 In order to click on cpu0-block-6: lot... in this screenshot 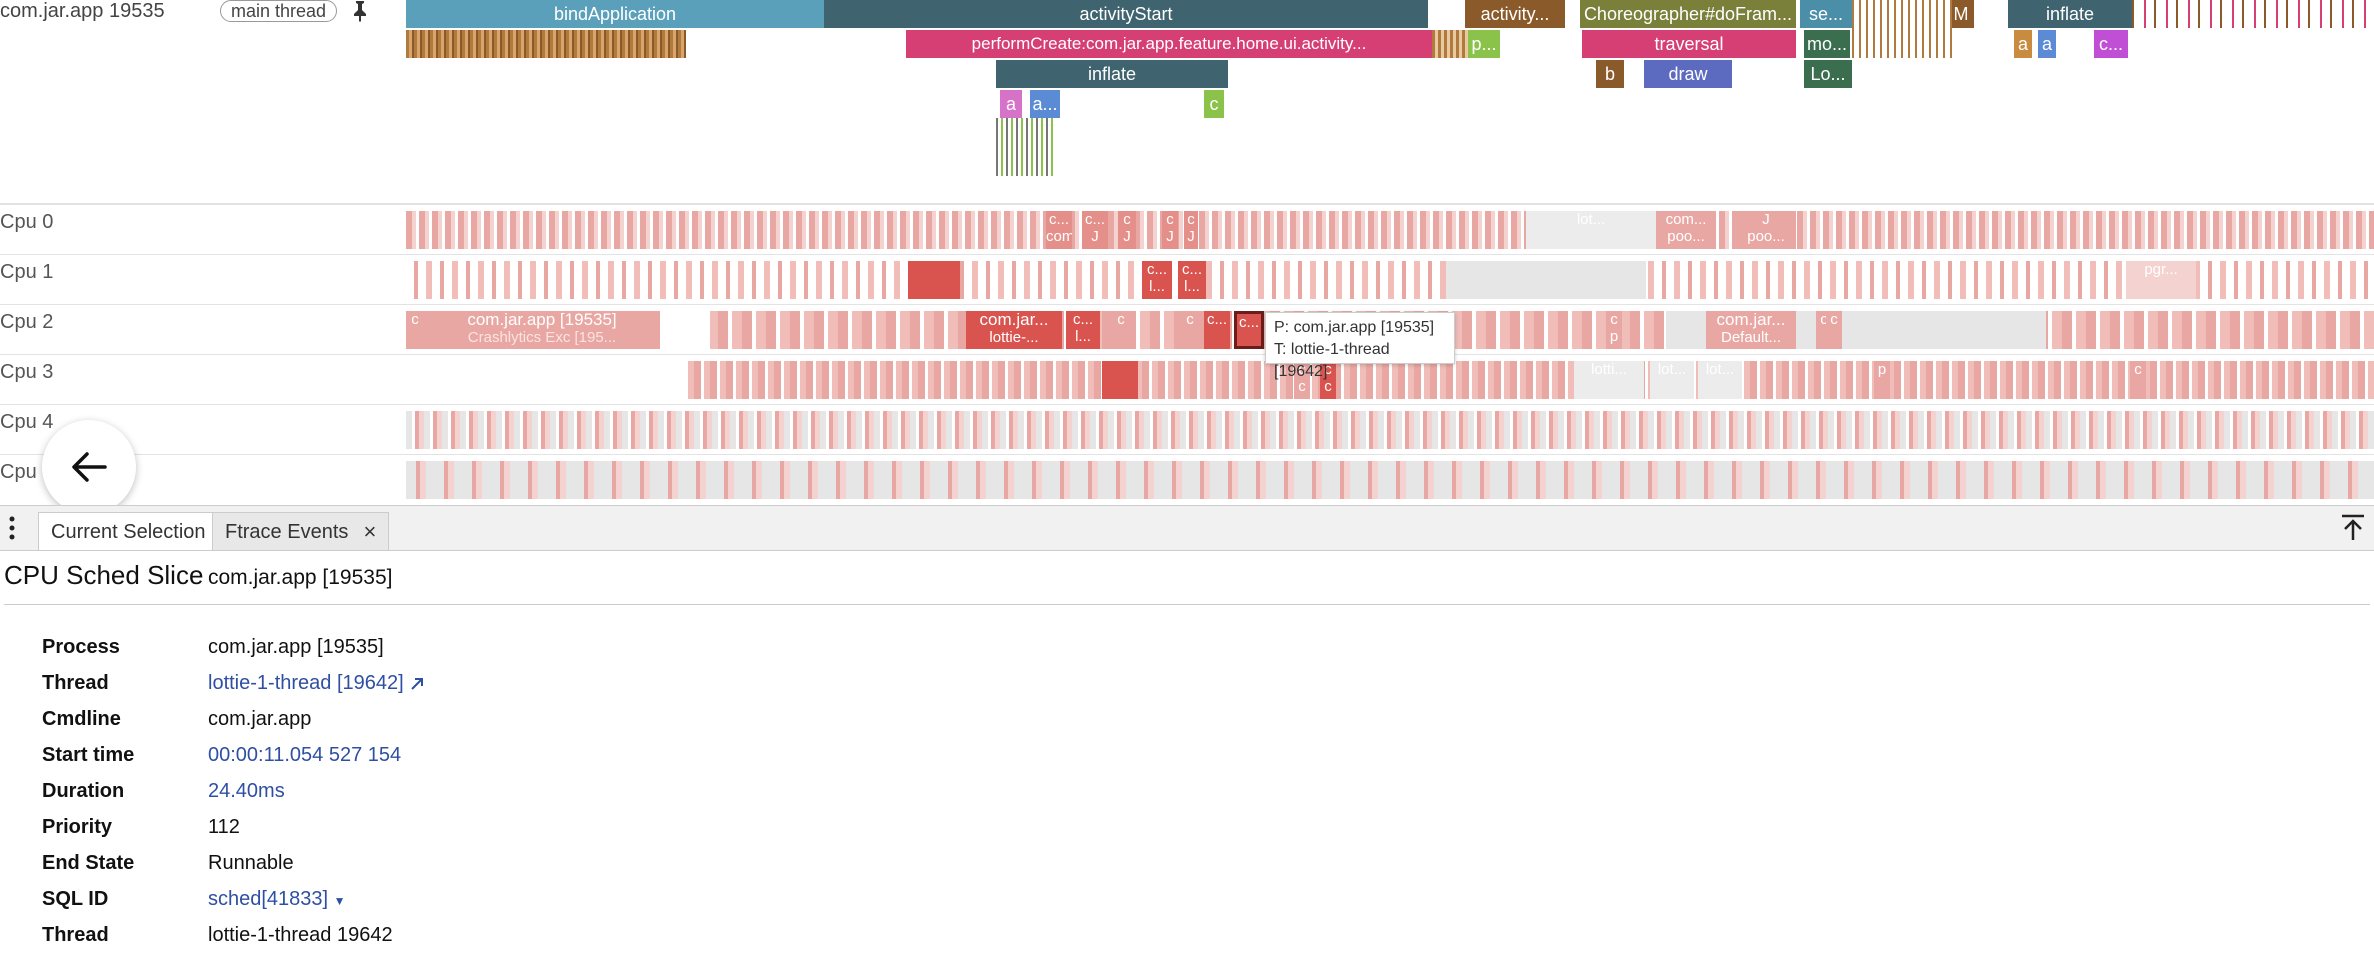, I will do `click(1591, 230)`.